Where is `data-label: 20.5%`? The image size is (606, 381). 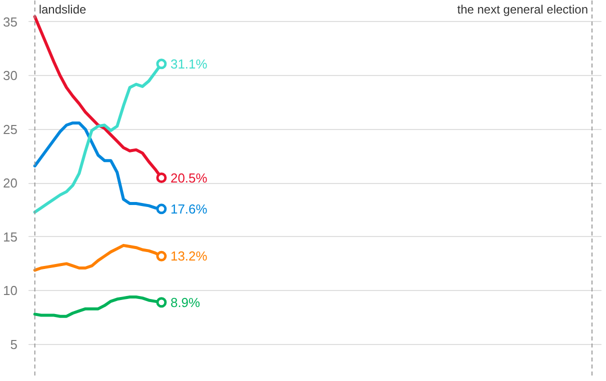 data-label: 20.5% is located at coordinates (189, 178).